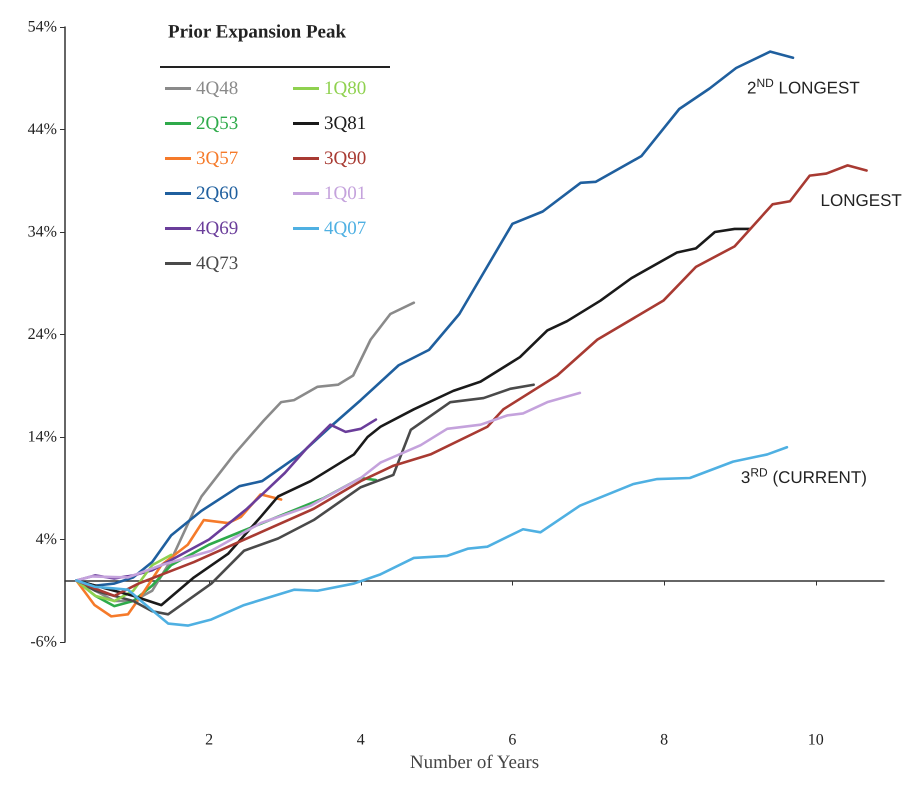  I want to click on legend-label: 3Q81, so click(345, 123).